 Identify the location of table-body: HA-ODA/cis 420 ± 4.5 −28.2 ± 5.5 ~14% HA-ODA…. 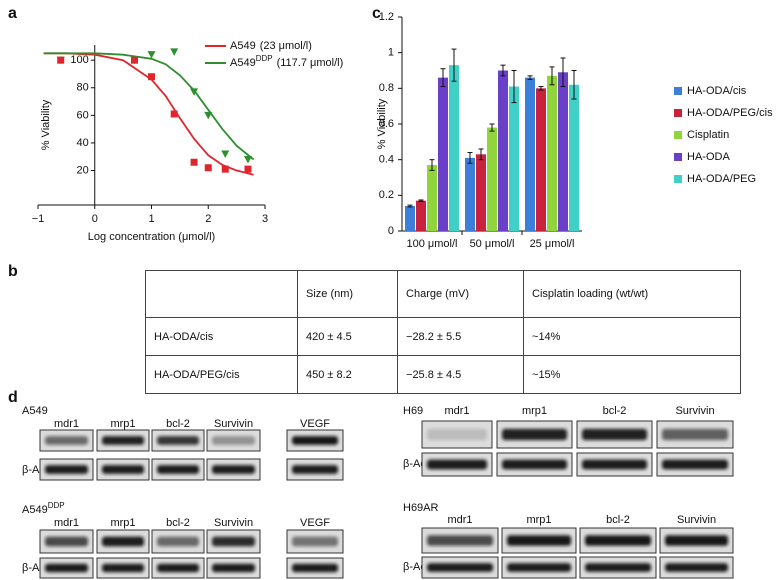
(443, 355).